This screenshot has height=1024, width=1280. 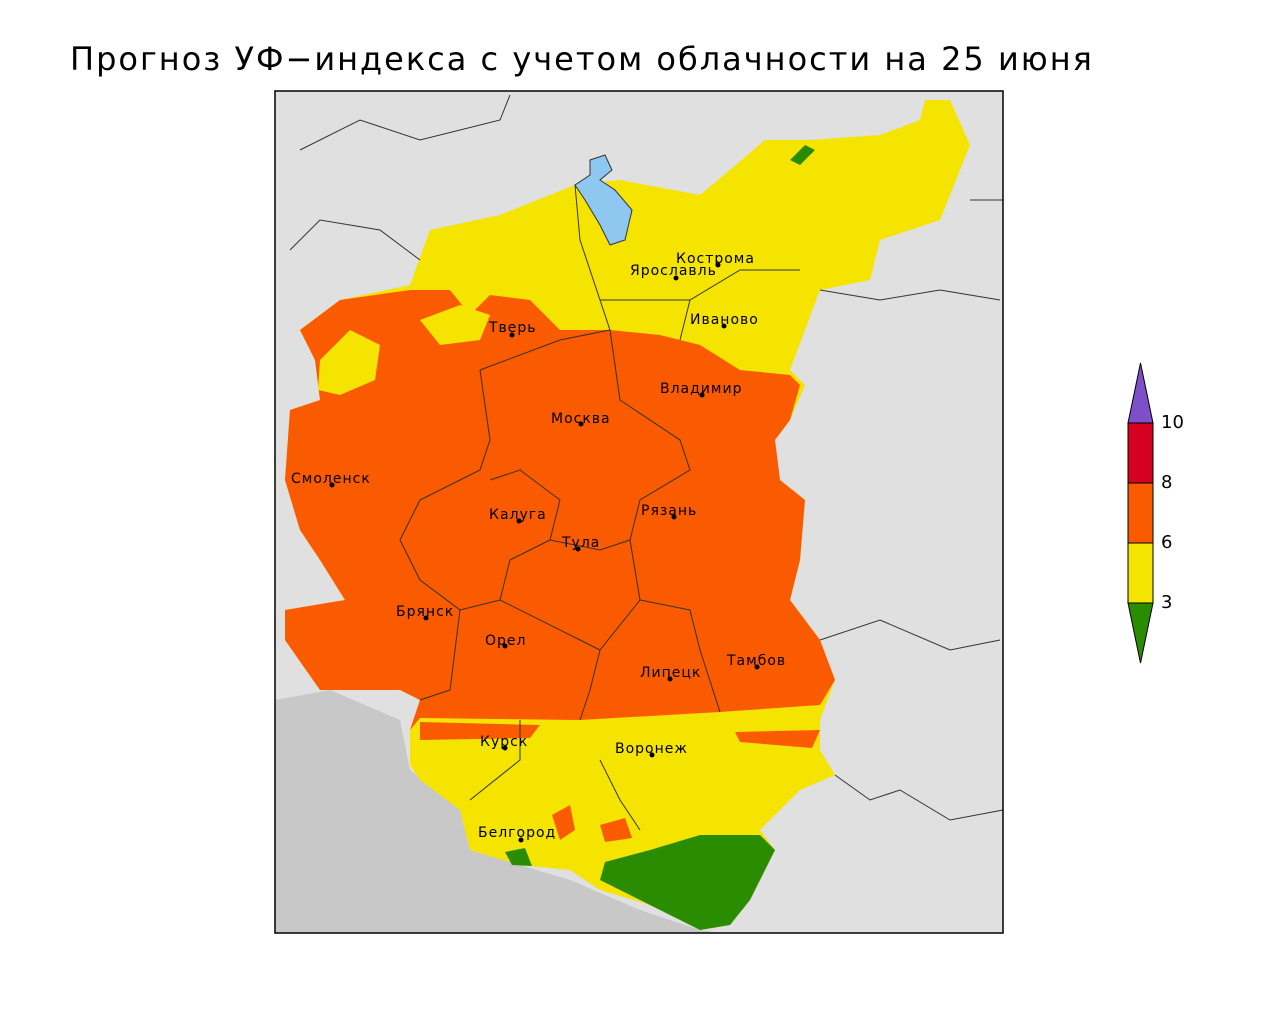 What do you see at coordinates (505, 641) in the screenshot?
I see `city-label: Орел` at bounding box center [505, 641].